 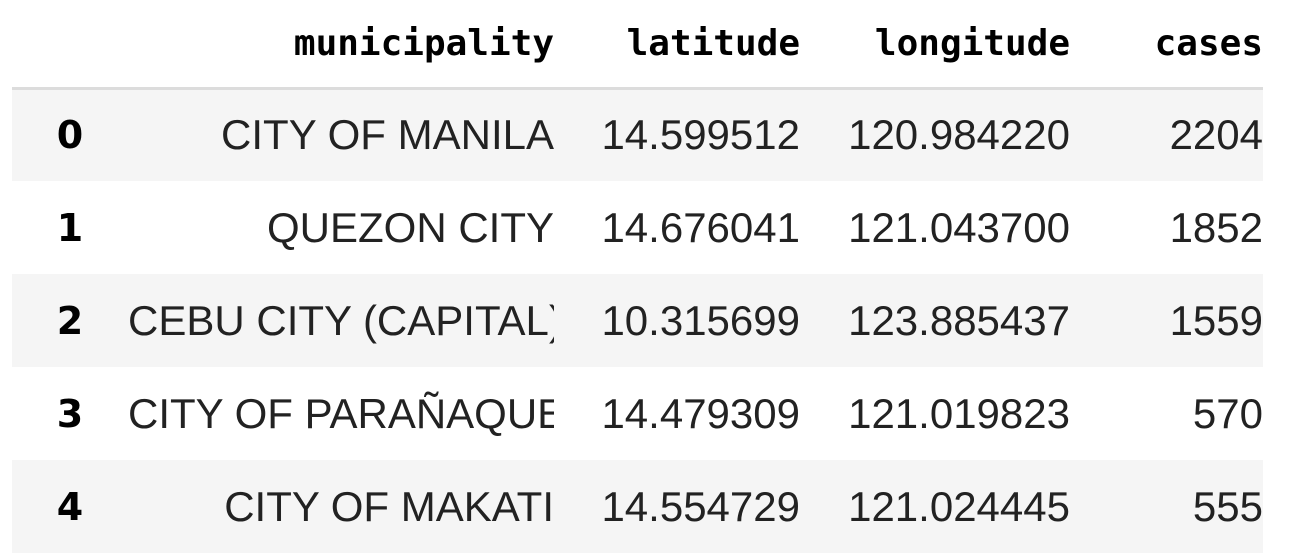 I want to click on cell-longitude: 123.885437, so click(x=959, y=320).